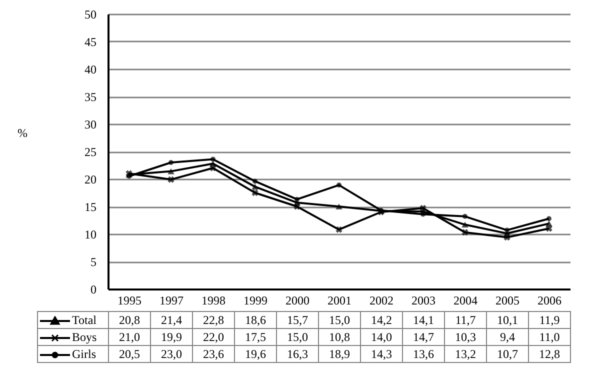 The width and height of the screenshot is (600, 383). Describe the element at coordinates (90, 179) in the screenshot. I see `y-tick-label: 20` at that location.